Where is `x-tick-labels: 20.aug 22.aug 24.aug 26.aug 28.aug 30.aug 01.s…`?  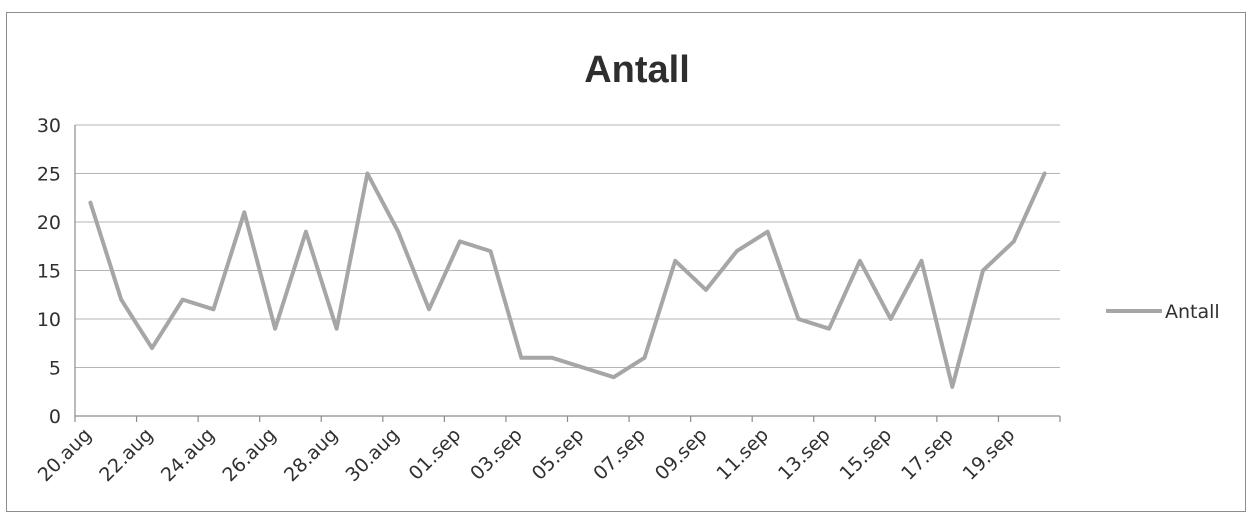 x-tick-labels: 20.aug 22.aug 24.aug 26.aug 28.aug 30.aug 01.s… is located at coordinates (527, 455).